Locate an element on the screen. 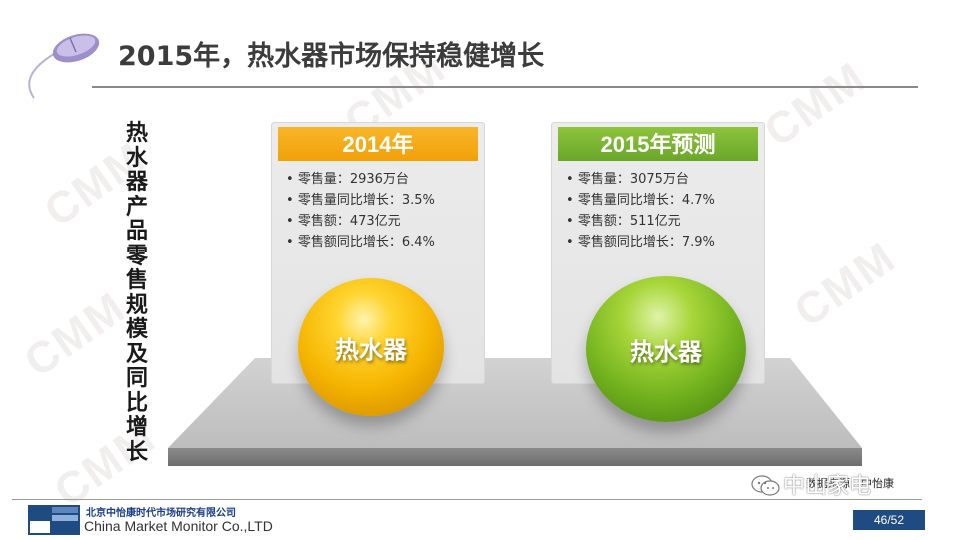  title-divider is located at coordinates (505, 87).